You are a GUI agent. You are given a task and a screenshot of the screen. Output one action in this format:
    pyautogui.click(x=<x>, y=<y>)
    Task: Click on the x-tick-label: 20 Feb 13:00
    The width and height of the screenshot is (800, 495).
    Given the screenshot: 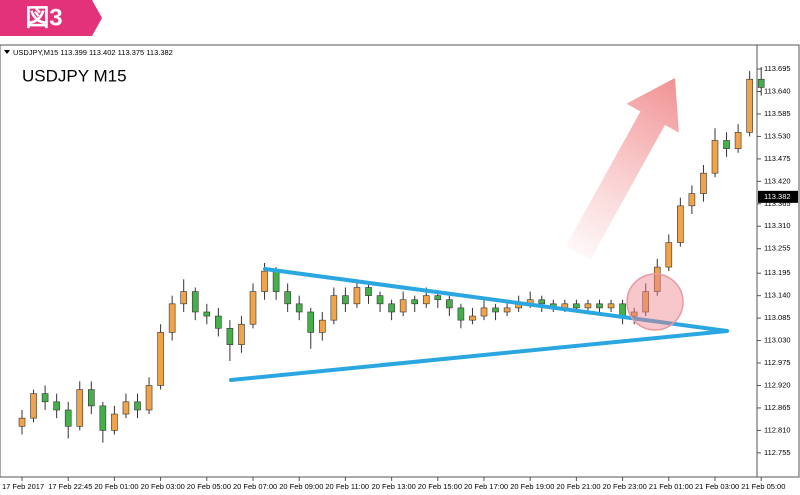 What is the action you would take?
    pyautogui.click(x=394, y=486)
    